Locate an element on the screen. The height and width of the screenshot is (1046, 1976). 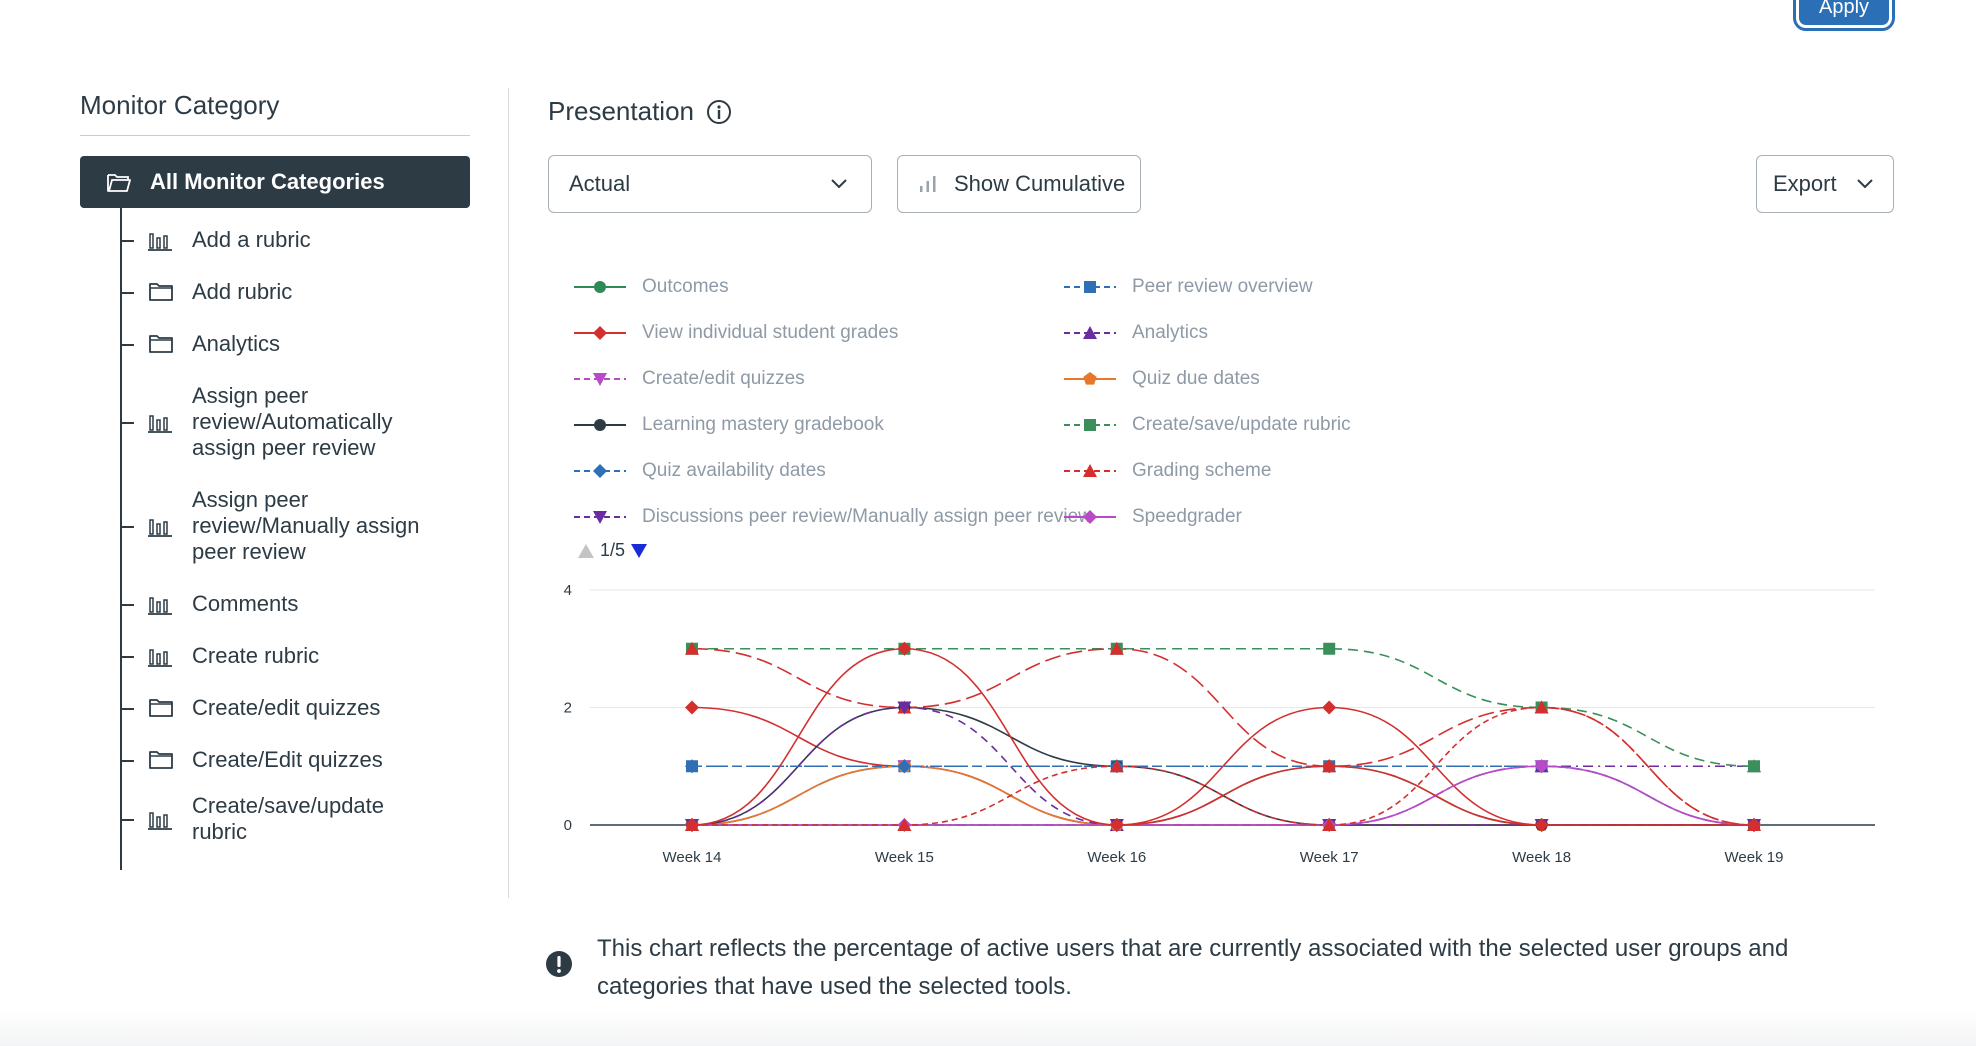
all-monitor-categories-button: All Monitor Categories is located at coordinates (275, 182).